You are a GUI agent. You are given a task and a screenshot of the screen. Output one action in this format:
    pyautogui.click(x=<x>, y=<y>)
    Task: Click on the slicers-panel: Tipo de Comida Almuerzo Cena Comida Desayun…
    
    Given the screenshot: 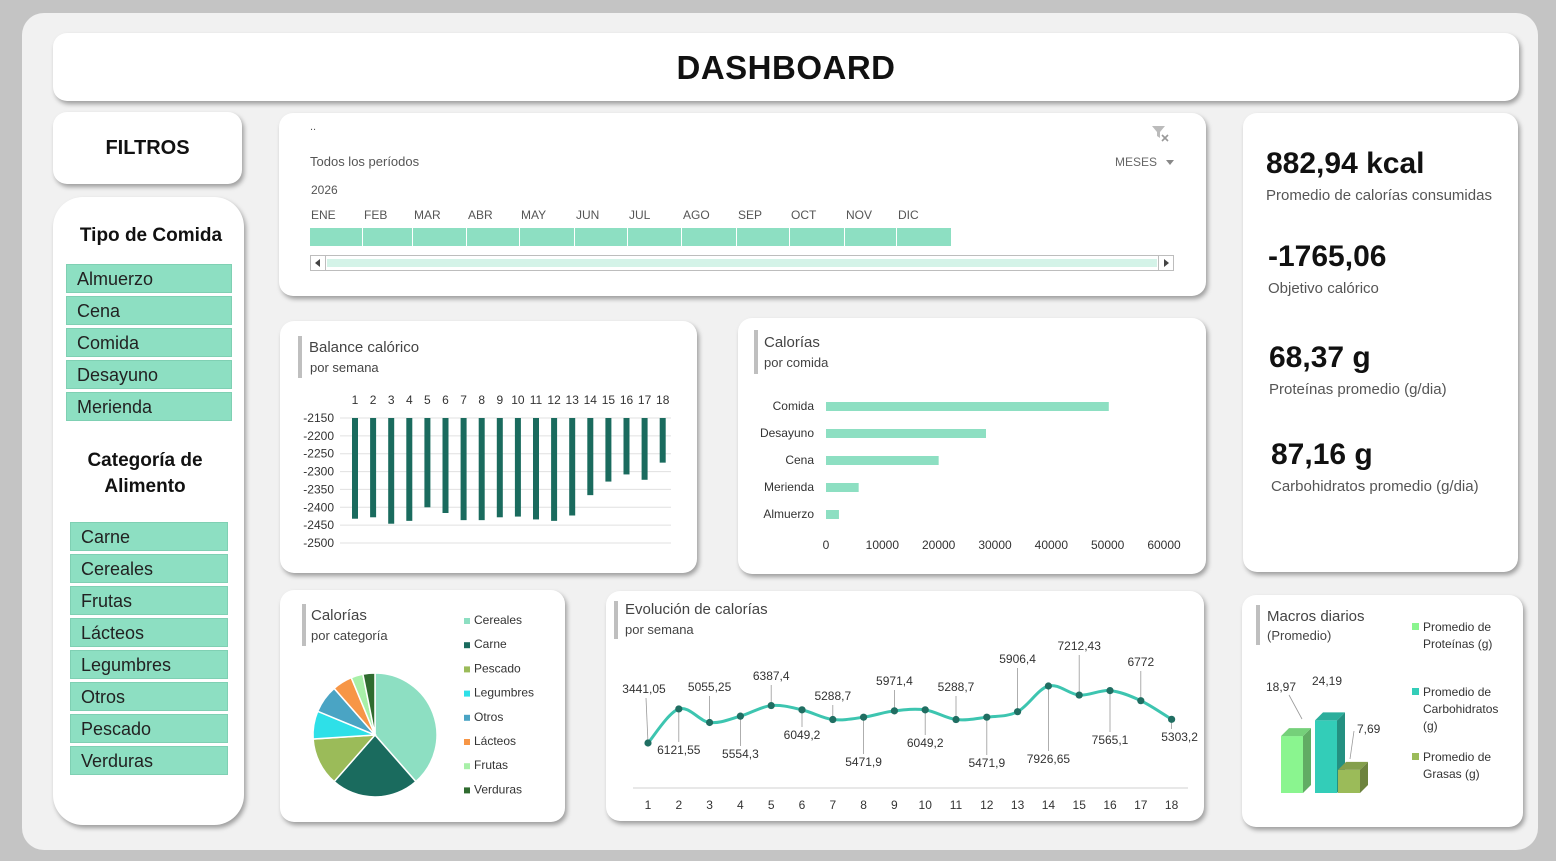 What is the action you would take?
    pyautogui.click(x=148, y=511)
    